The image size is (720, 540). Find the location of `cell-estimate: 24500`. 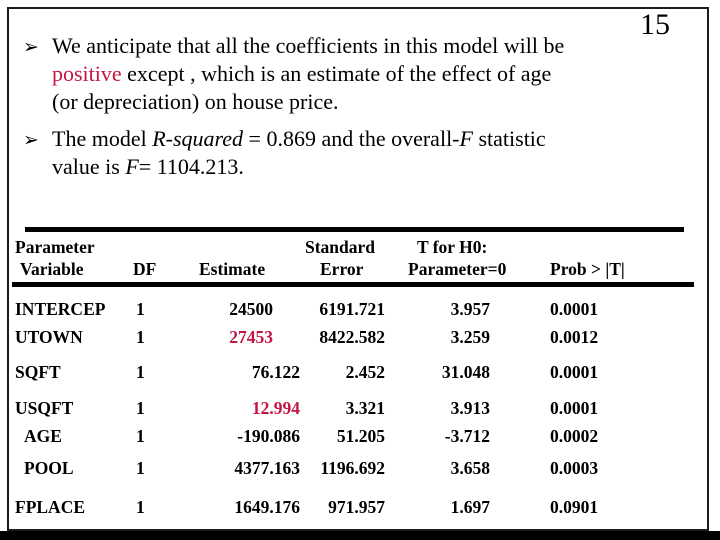

cell-estimate: 24500 is located at coordinates (251, 309).